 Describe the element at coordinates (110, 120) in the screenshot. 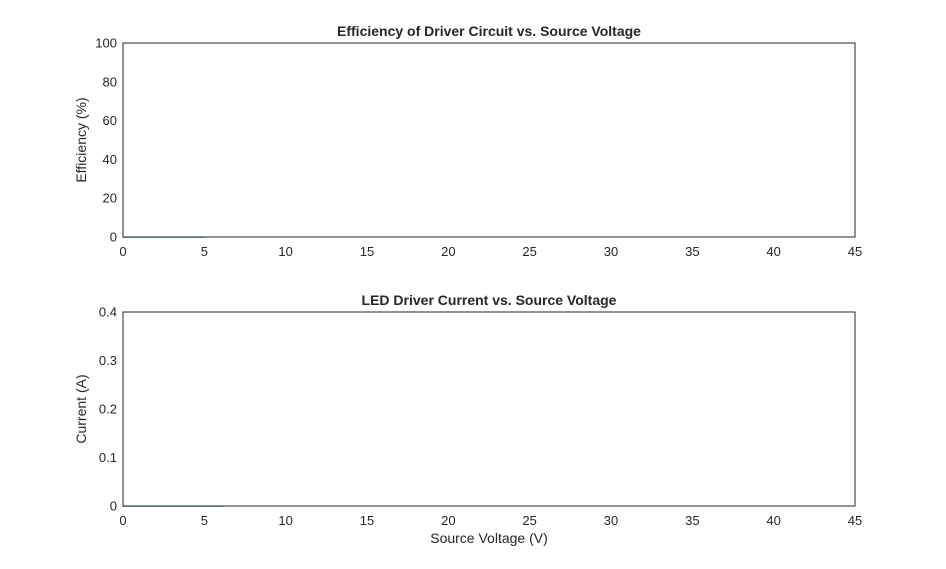

I see `y-tick-label: 60` at that location.